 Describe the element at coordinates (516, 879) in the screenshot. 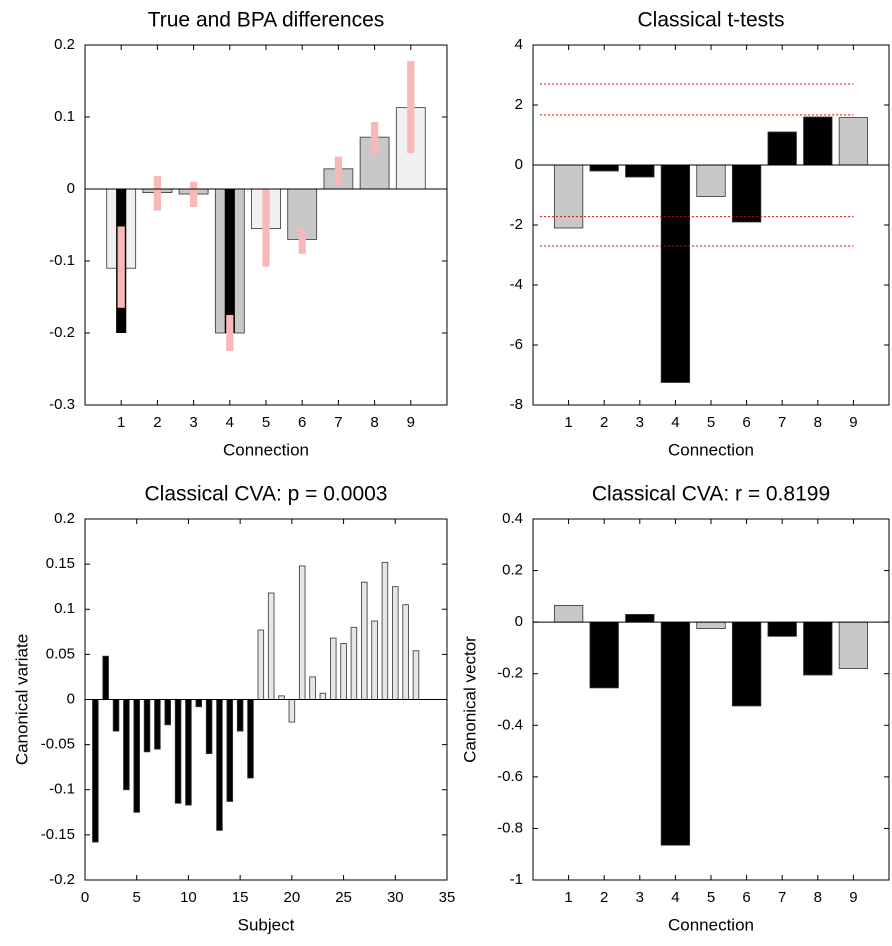

I see `y-tick-label: -1` at that location.